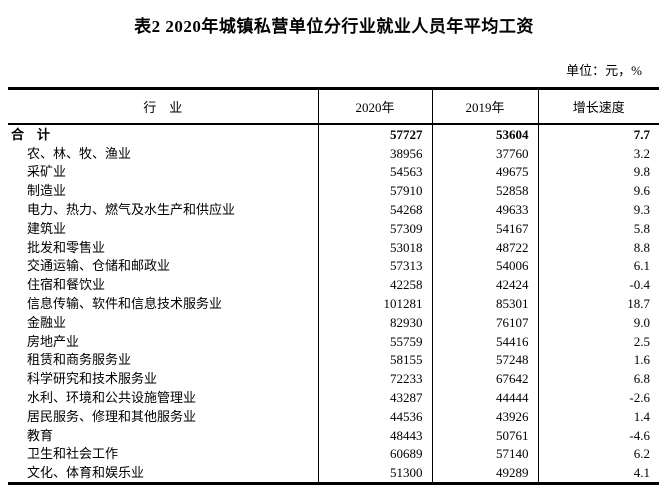 The width and height of the screenshot is (668, 494). Describe the element at coordinates (163, 341) in the screenshot. I see `industry-cell: 房地产业` at that location.